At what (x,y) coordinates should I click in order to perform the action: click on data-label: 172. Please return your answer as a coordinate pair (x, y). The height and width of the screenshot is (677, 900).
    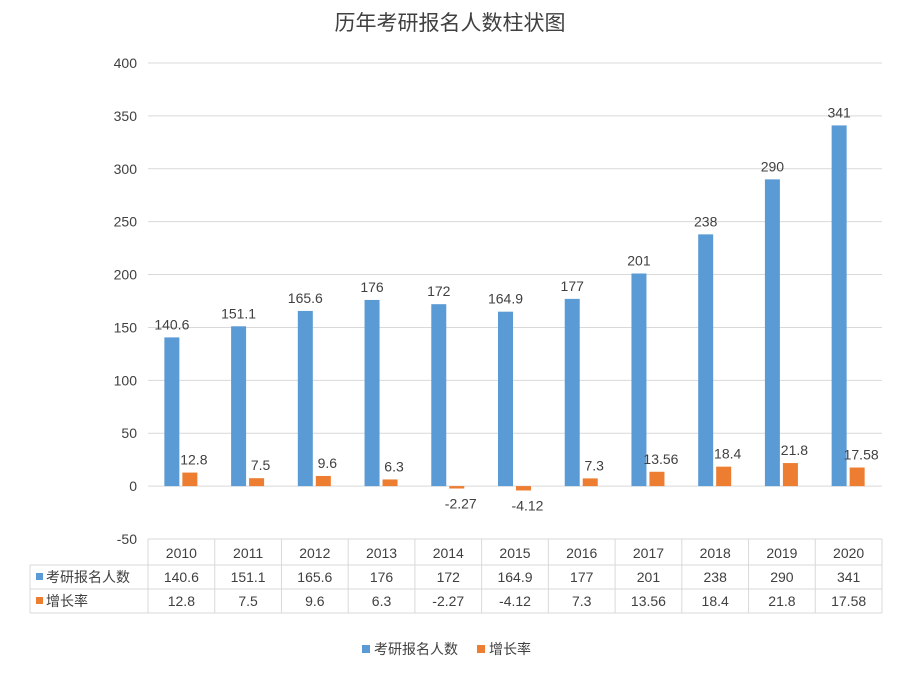
    Looking at the image, I should click on (439, 291).